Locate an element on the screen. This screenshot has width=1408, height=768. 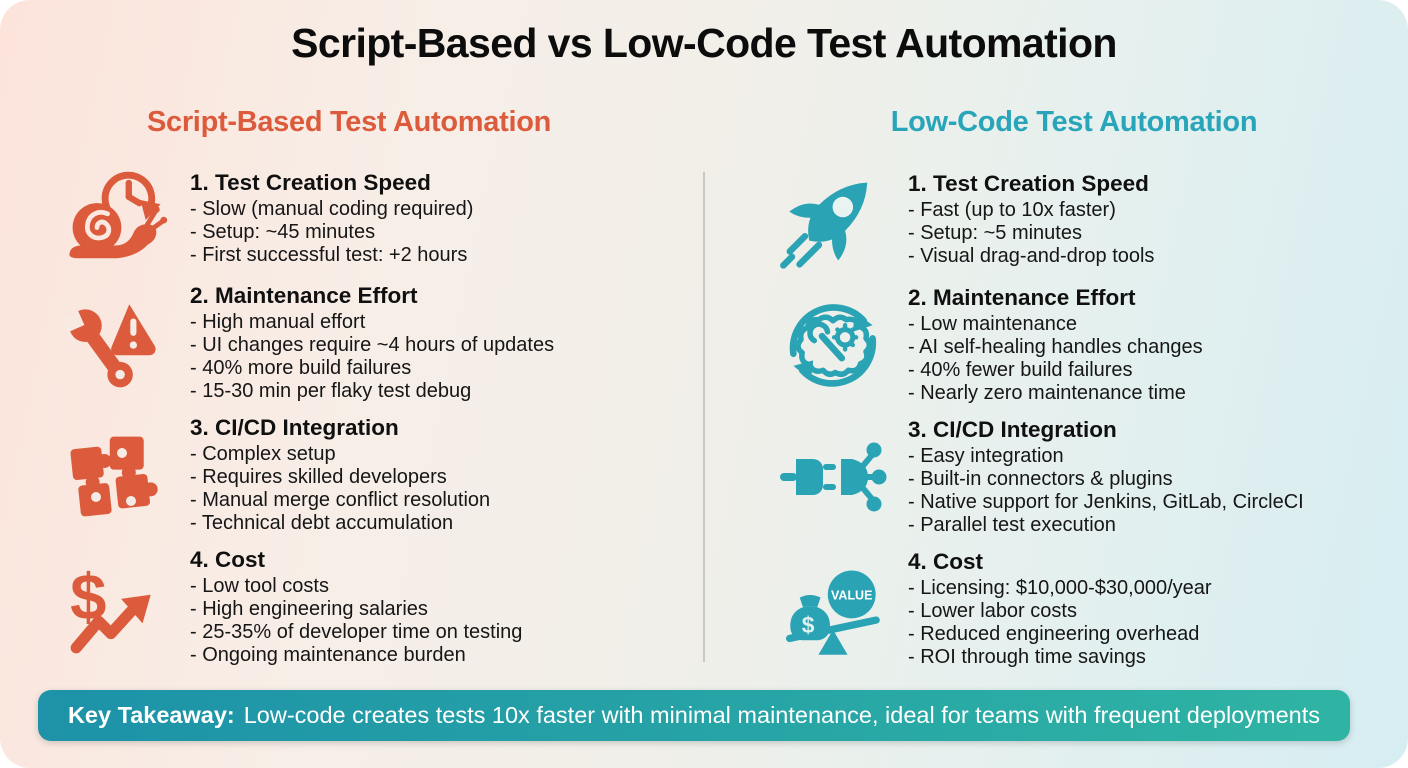
bullet: - UI changes require ~4 hours of updates is located at coordinates (372, 345).